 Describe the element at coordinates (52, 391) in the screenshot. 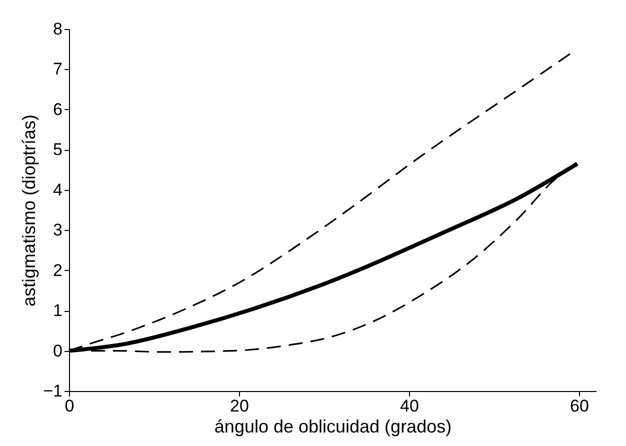

I see `y-tick-label: −1` at that location.